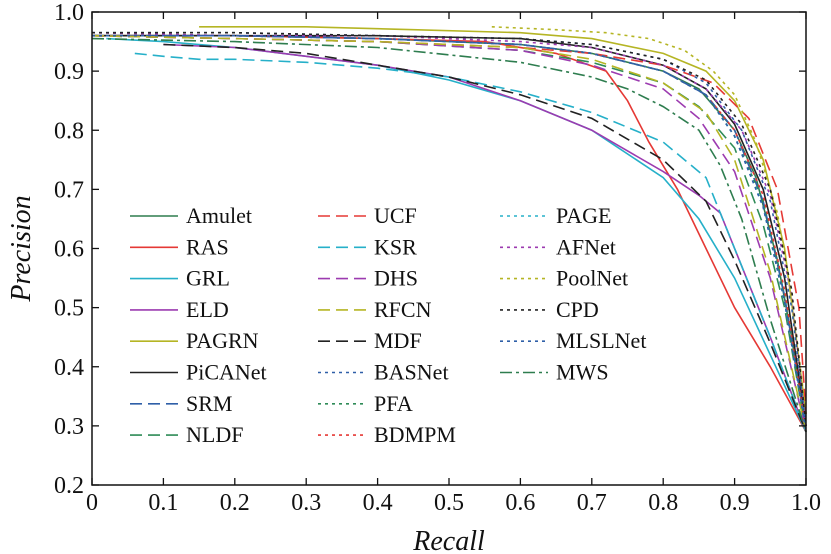  I want to click on legend-label-nldf: NLDF, so click(214, 434).